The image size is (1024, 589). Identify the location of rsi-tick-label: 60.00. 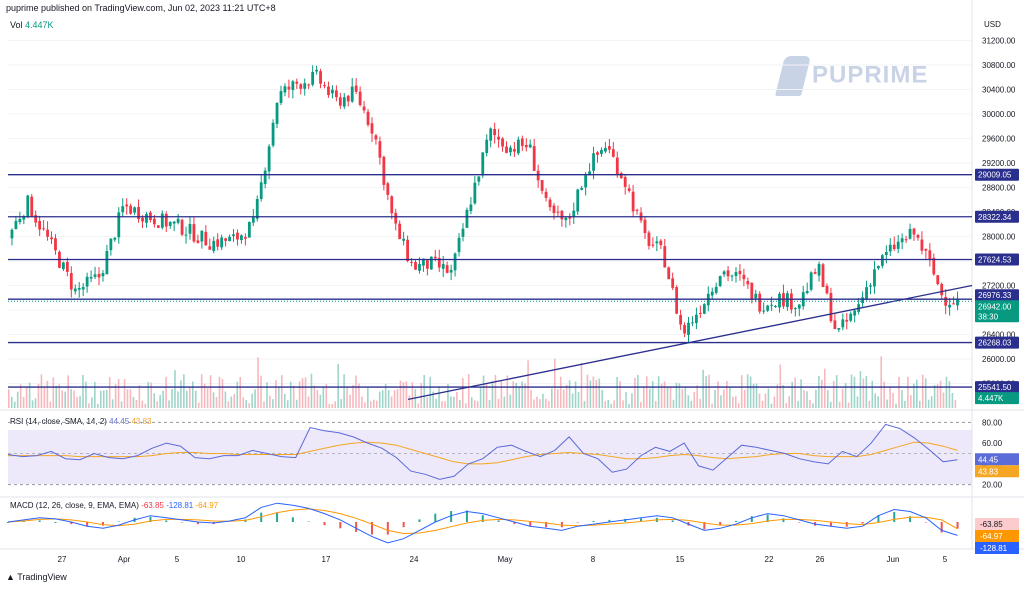
(992, 443).